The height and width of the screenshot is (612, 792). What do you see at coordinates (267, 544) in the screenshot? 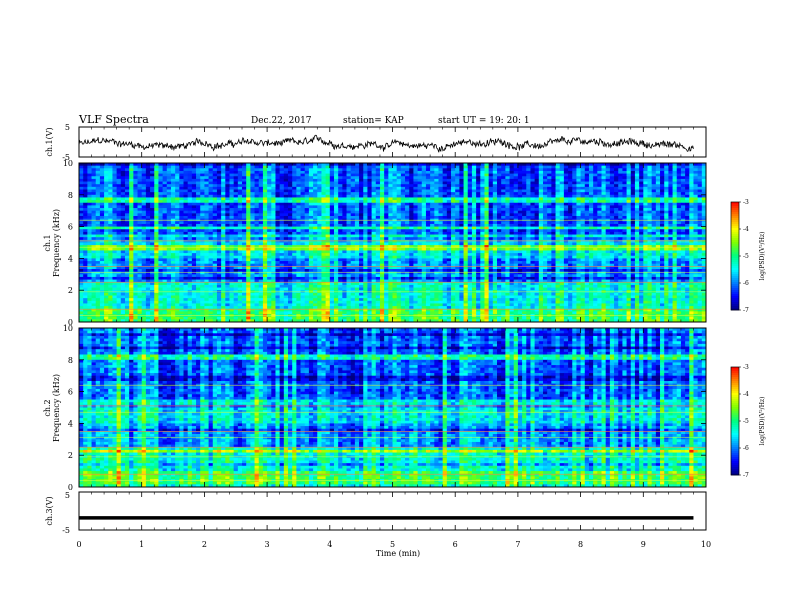
I see `x-tick-label: 3` at bounding box center [267, 544].